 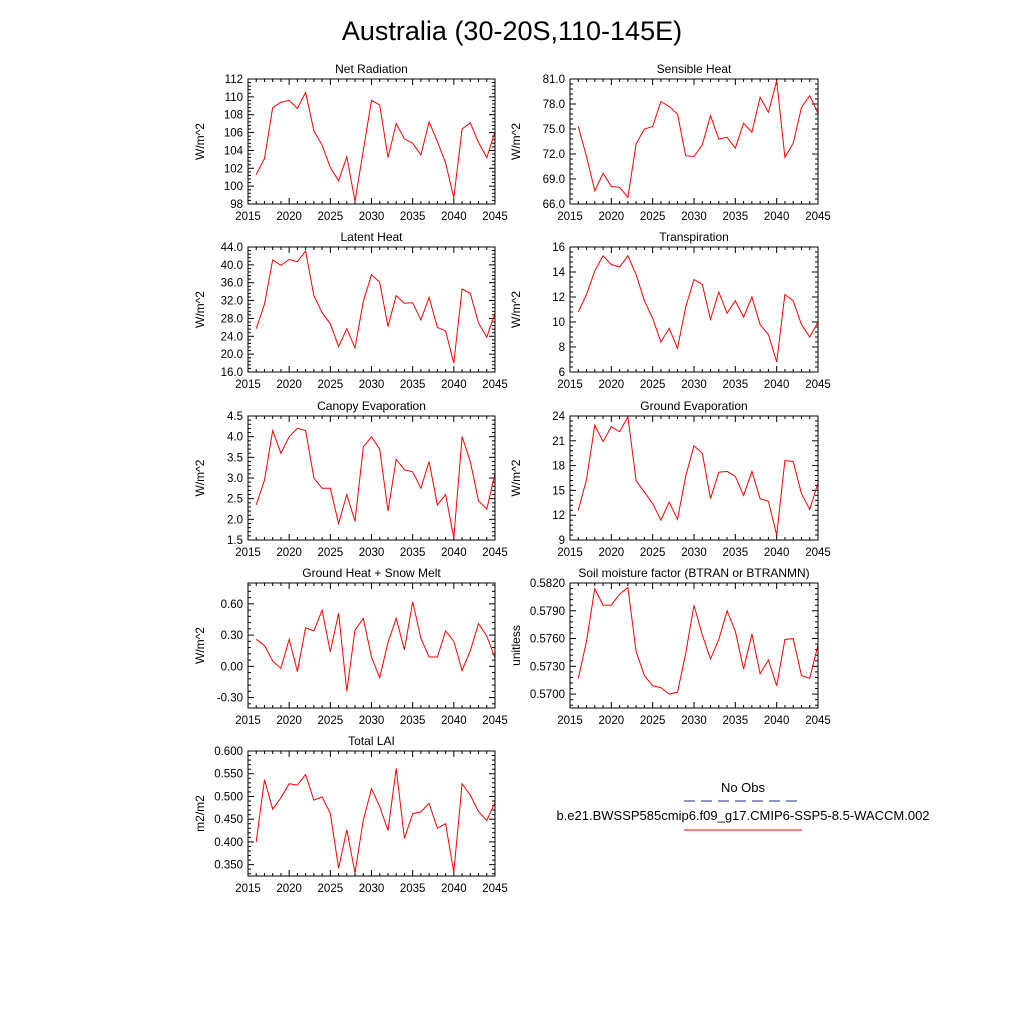 I want to click on y-tick-label: 0.5820, so click(x=547, y=584).